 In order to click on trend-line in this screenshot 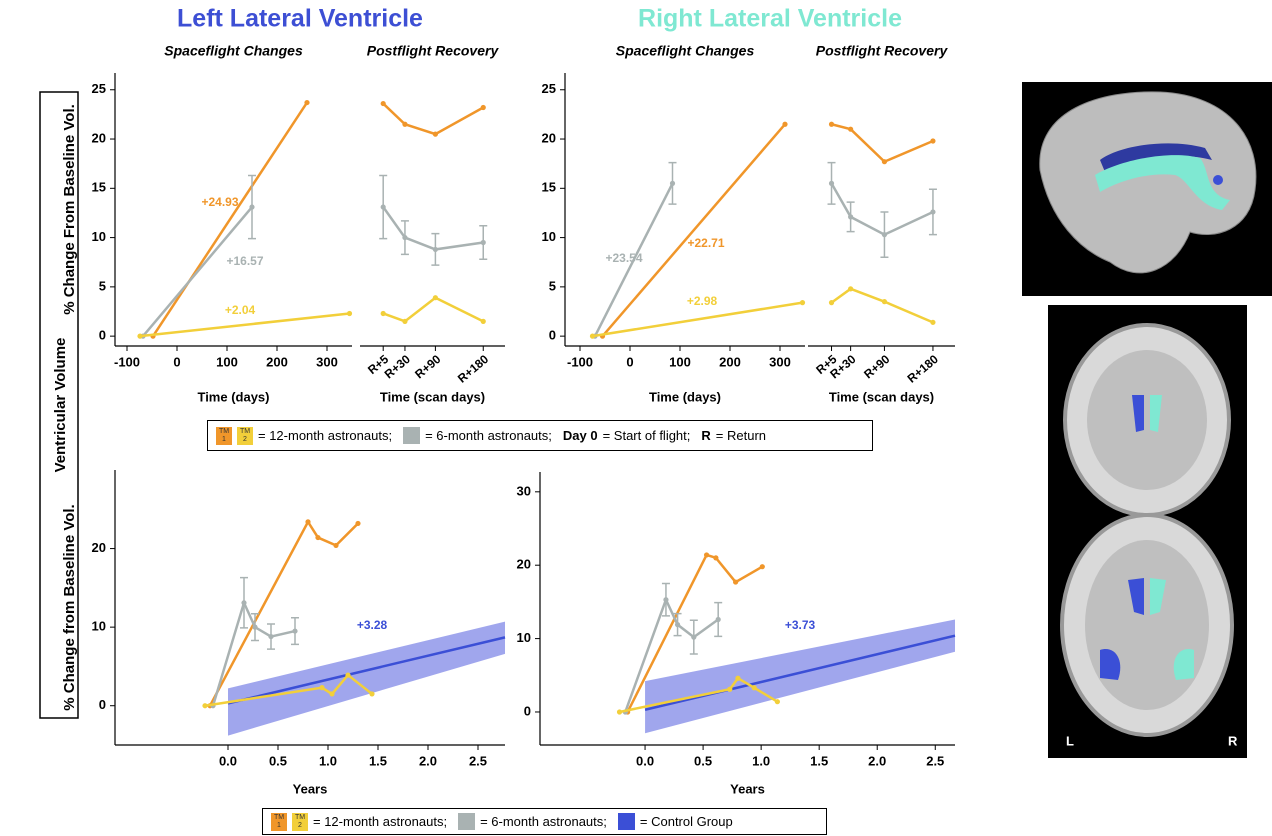, I will do `click(800, 672)`.